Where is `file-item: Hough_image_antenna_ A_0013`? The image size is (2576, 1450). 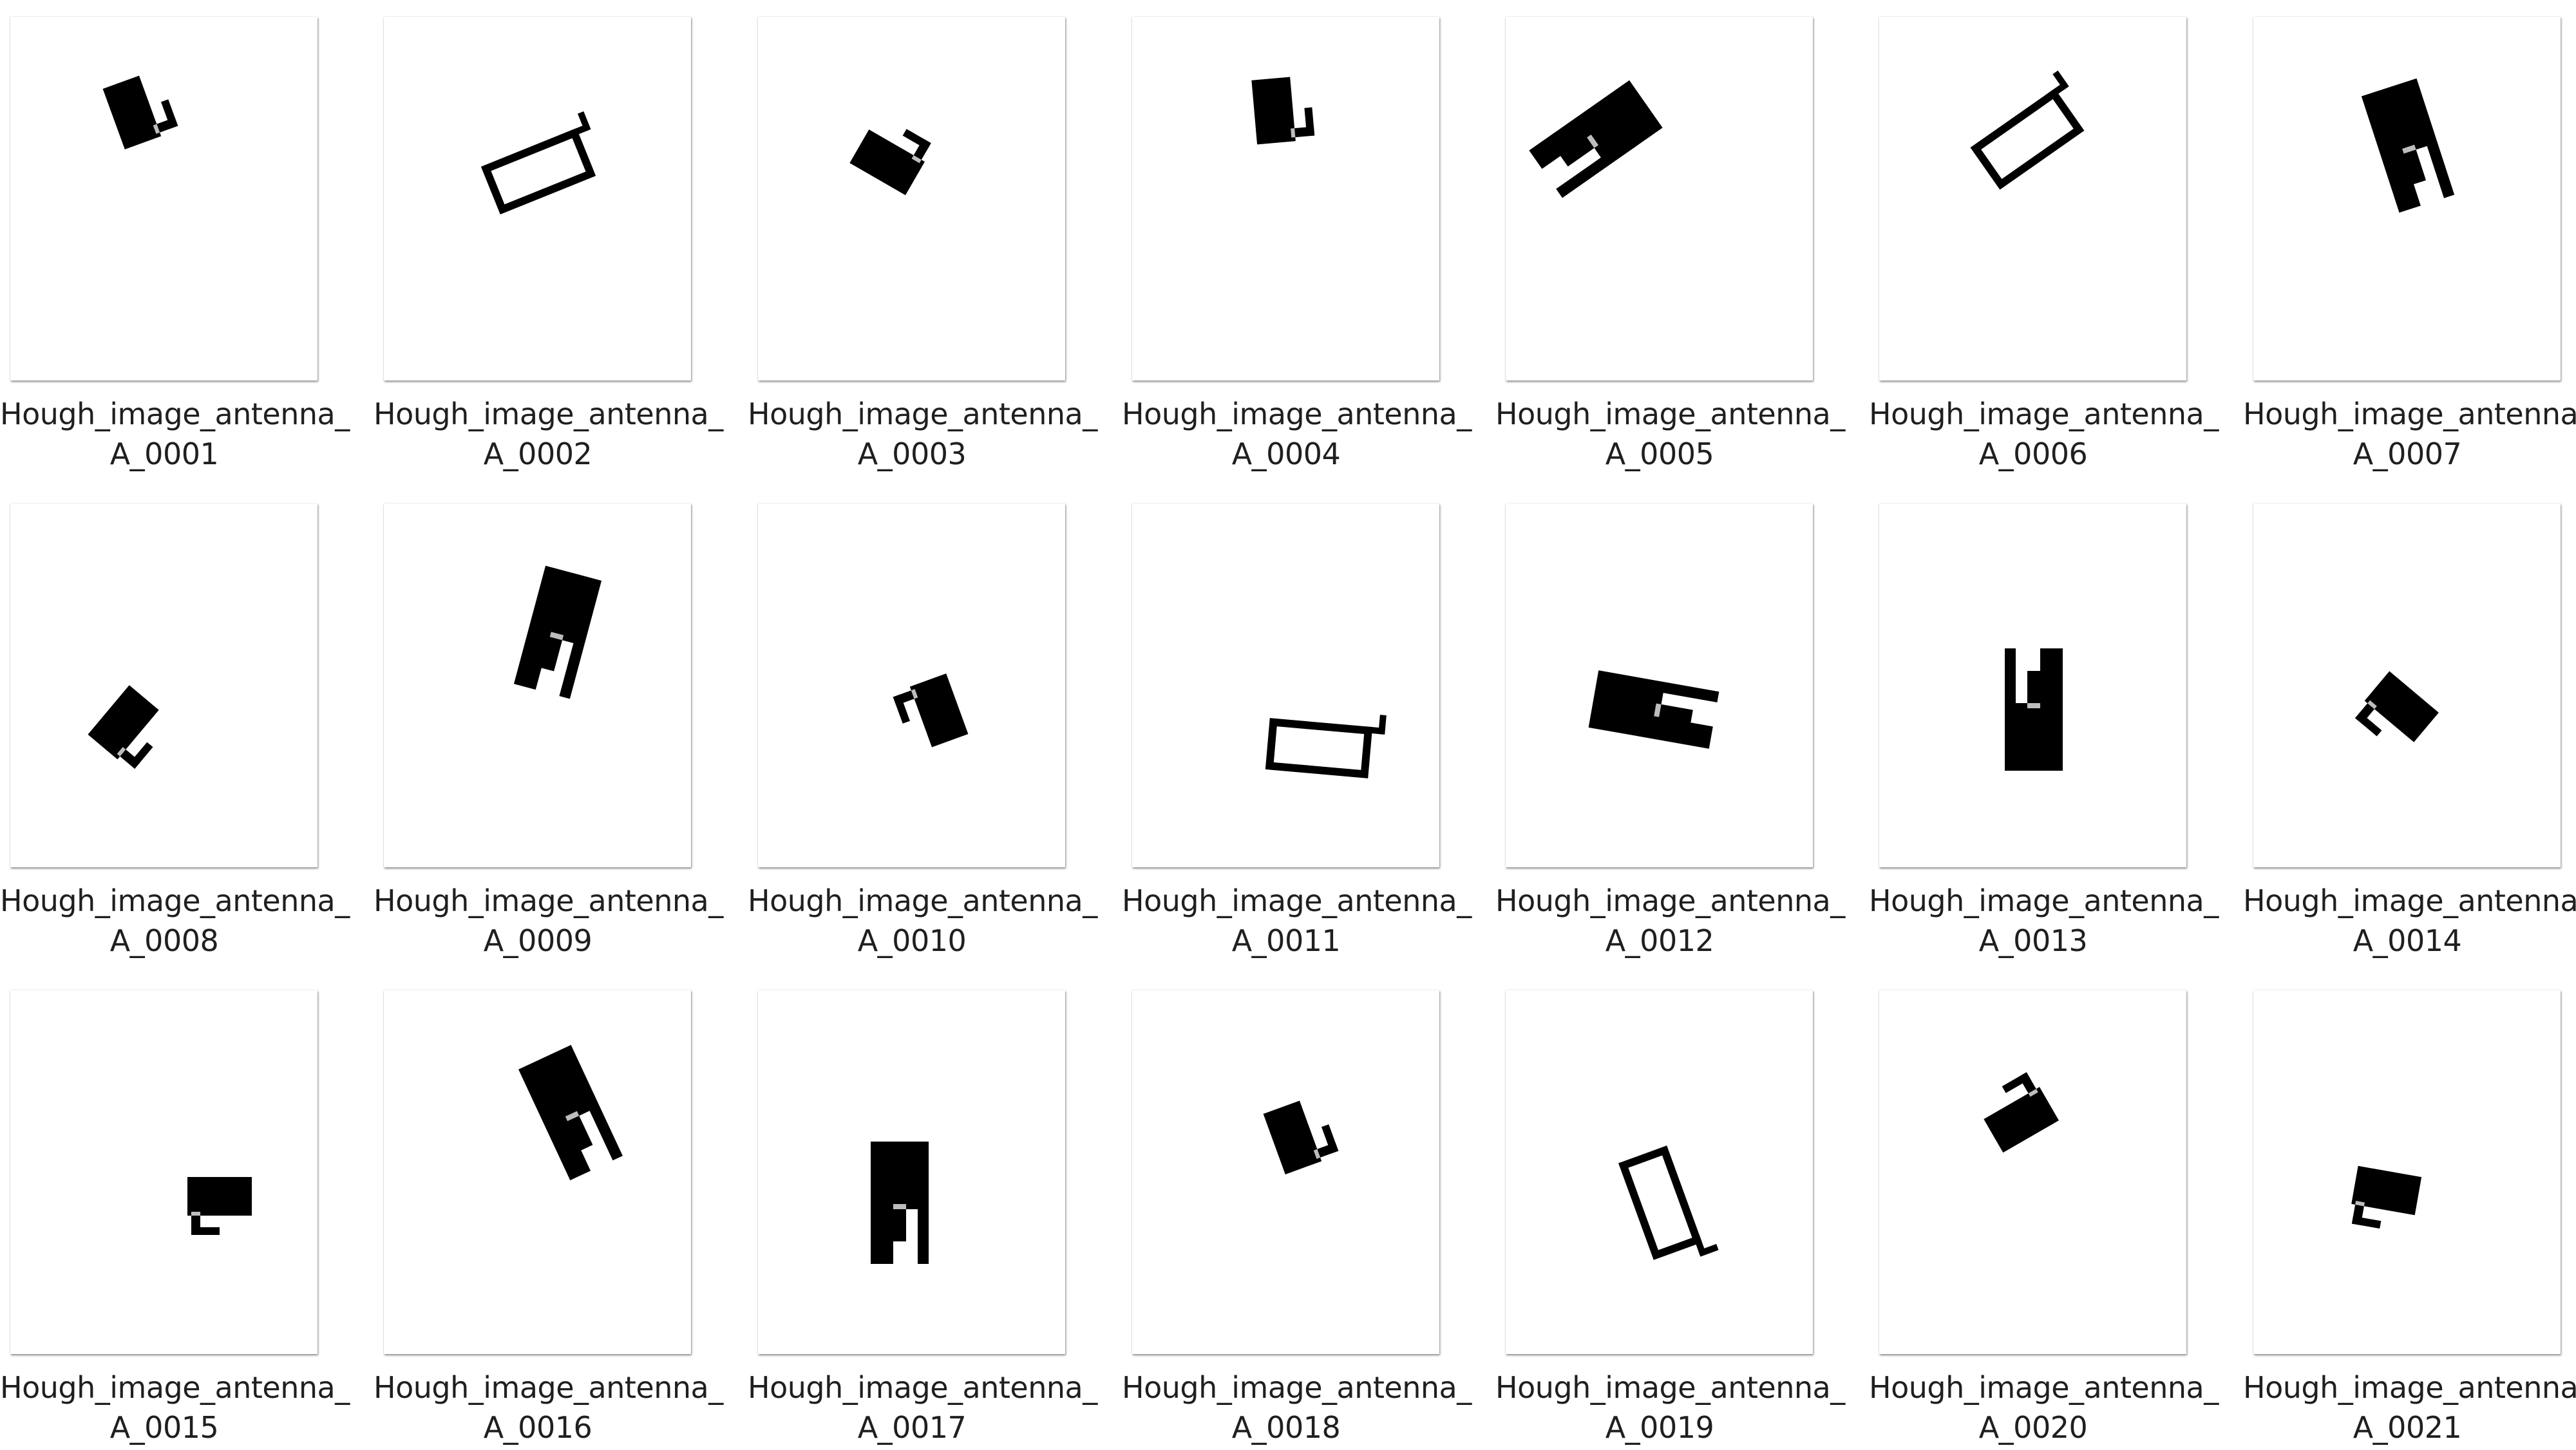 file-item: Hough_image_antenna_ A_0013 is located at coordinates (2044, 725).